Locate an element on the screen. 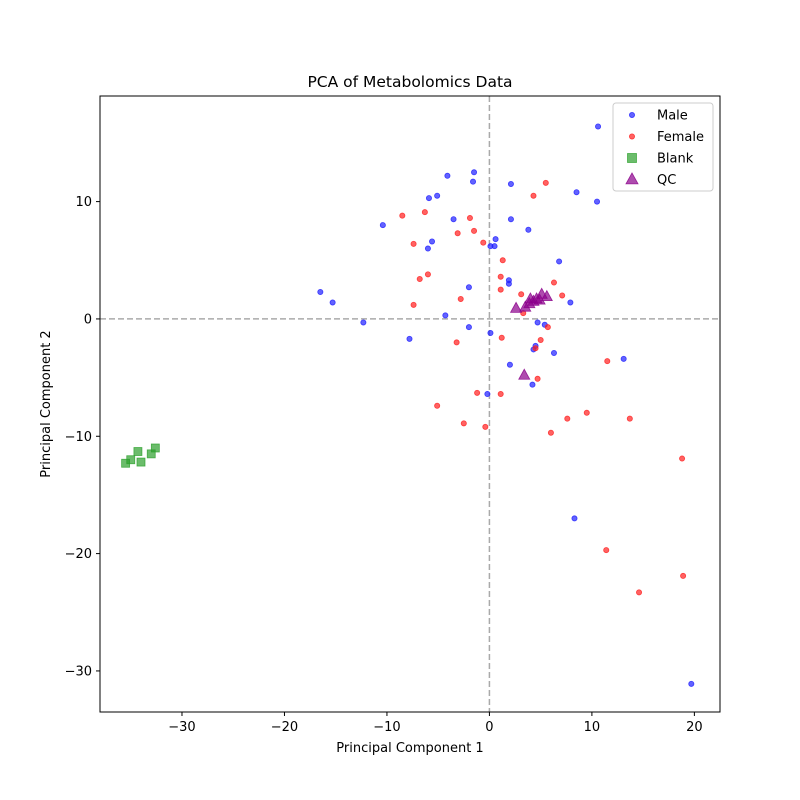 The height and width of the screenshot is (800, 800). x-tick-label: −10 is located at coordinates (386, 727).